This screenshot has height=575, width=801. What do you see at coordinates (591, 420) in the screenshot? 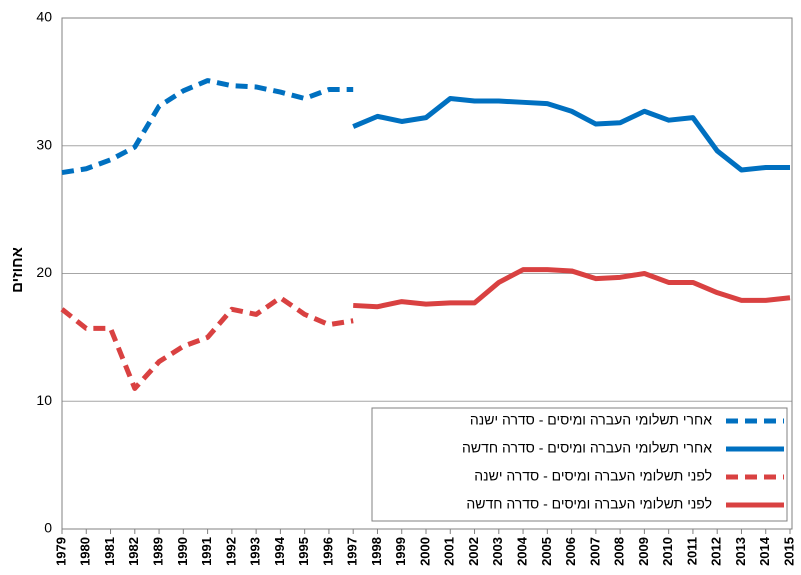
I see `legend-label: אחרי תשלומי העברה ומיסים - סדרה ישנה` at bounding box center [591, 420].